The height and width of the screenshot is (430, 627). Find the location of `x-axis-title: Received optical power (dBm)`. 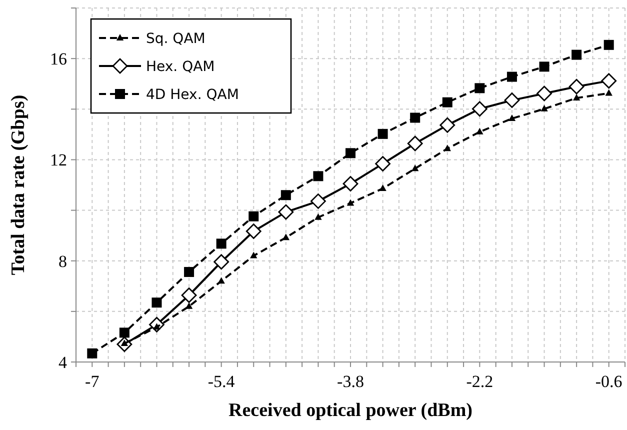

x-axis-title: Received optical power (dBm) is located at coordinates (350, 410).